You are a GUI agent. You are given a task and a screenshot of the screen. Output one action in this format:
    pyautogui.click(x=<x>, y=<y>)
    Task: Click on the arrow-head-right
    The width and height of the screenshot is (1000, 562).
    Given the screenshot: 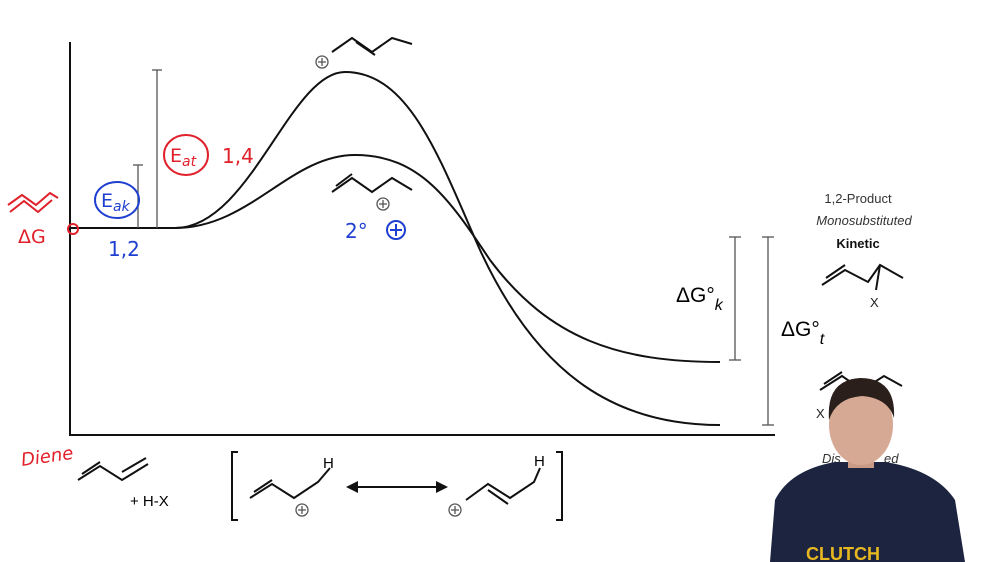 What is the action you would take?
    pyautogui.click(x=442, y=487)
    